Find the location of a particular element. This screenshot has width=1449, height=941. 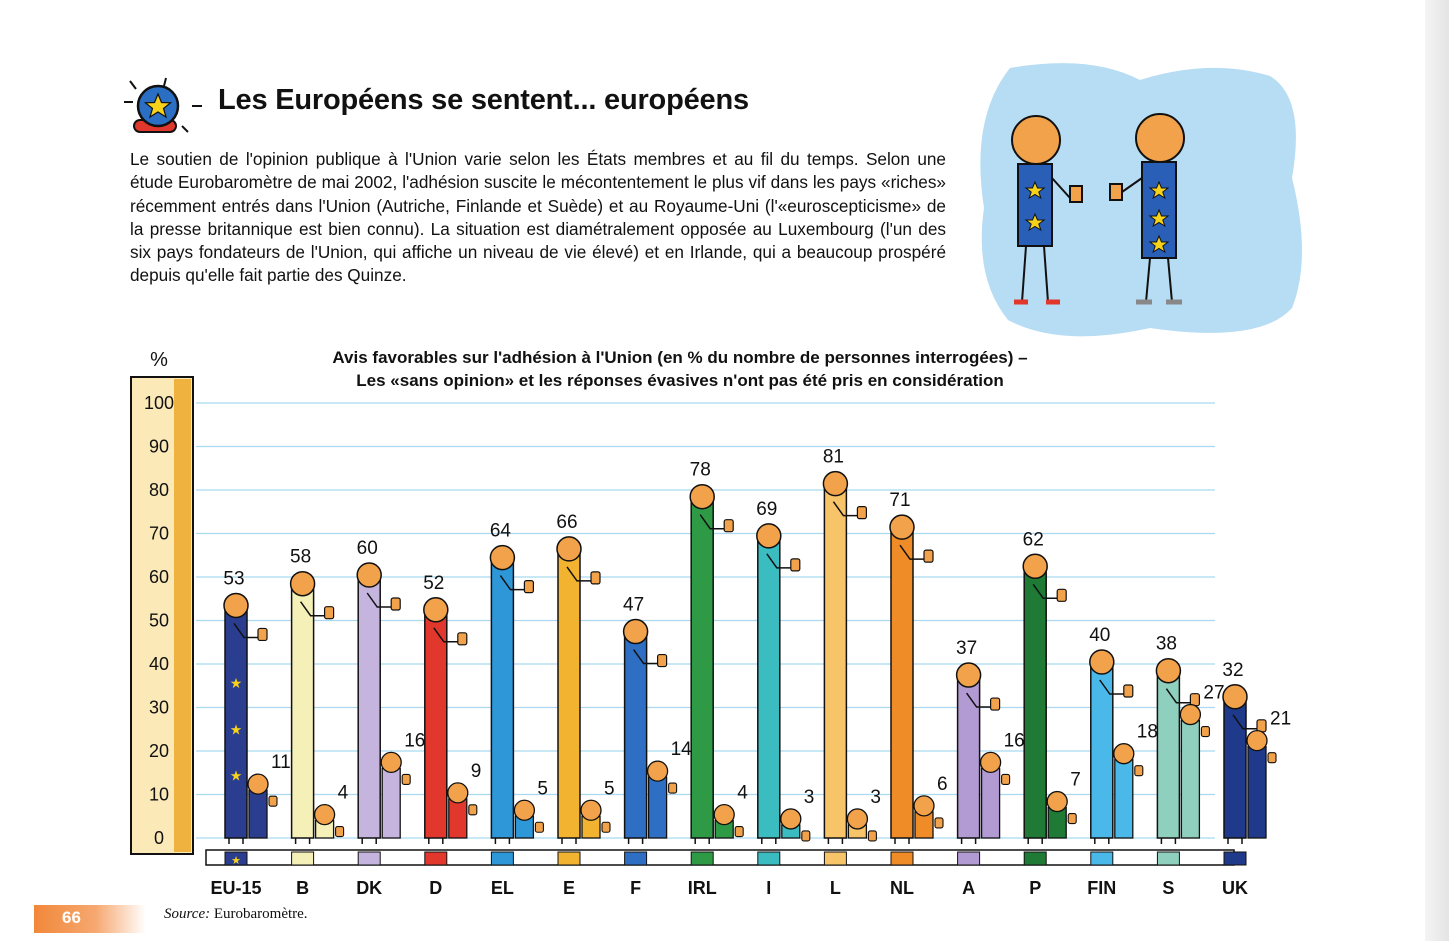

y-tick-label: 60 is located at coordinates (159, 577).